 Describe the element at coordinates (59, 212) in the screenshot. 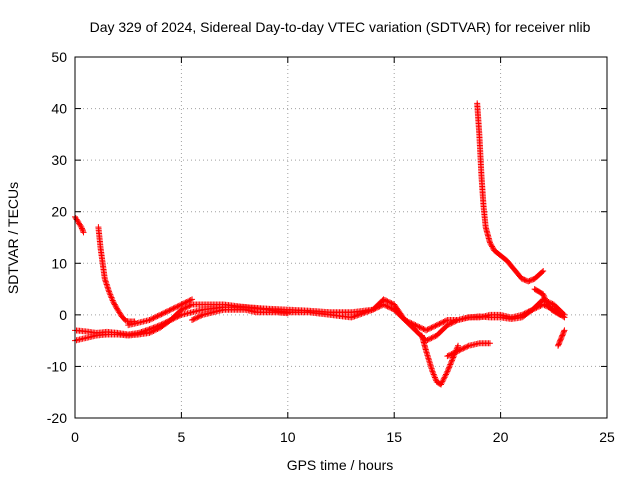

I see `y-tick-label: 20` at that location.